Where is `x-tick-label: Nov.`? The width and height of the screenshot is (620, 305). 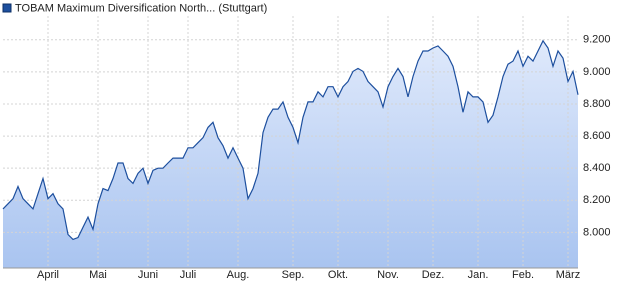 x-tick-label: Nov. is located at coordinates (388, 275).